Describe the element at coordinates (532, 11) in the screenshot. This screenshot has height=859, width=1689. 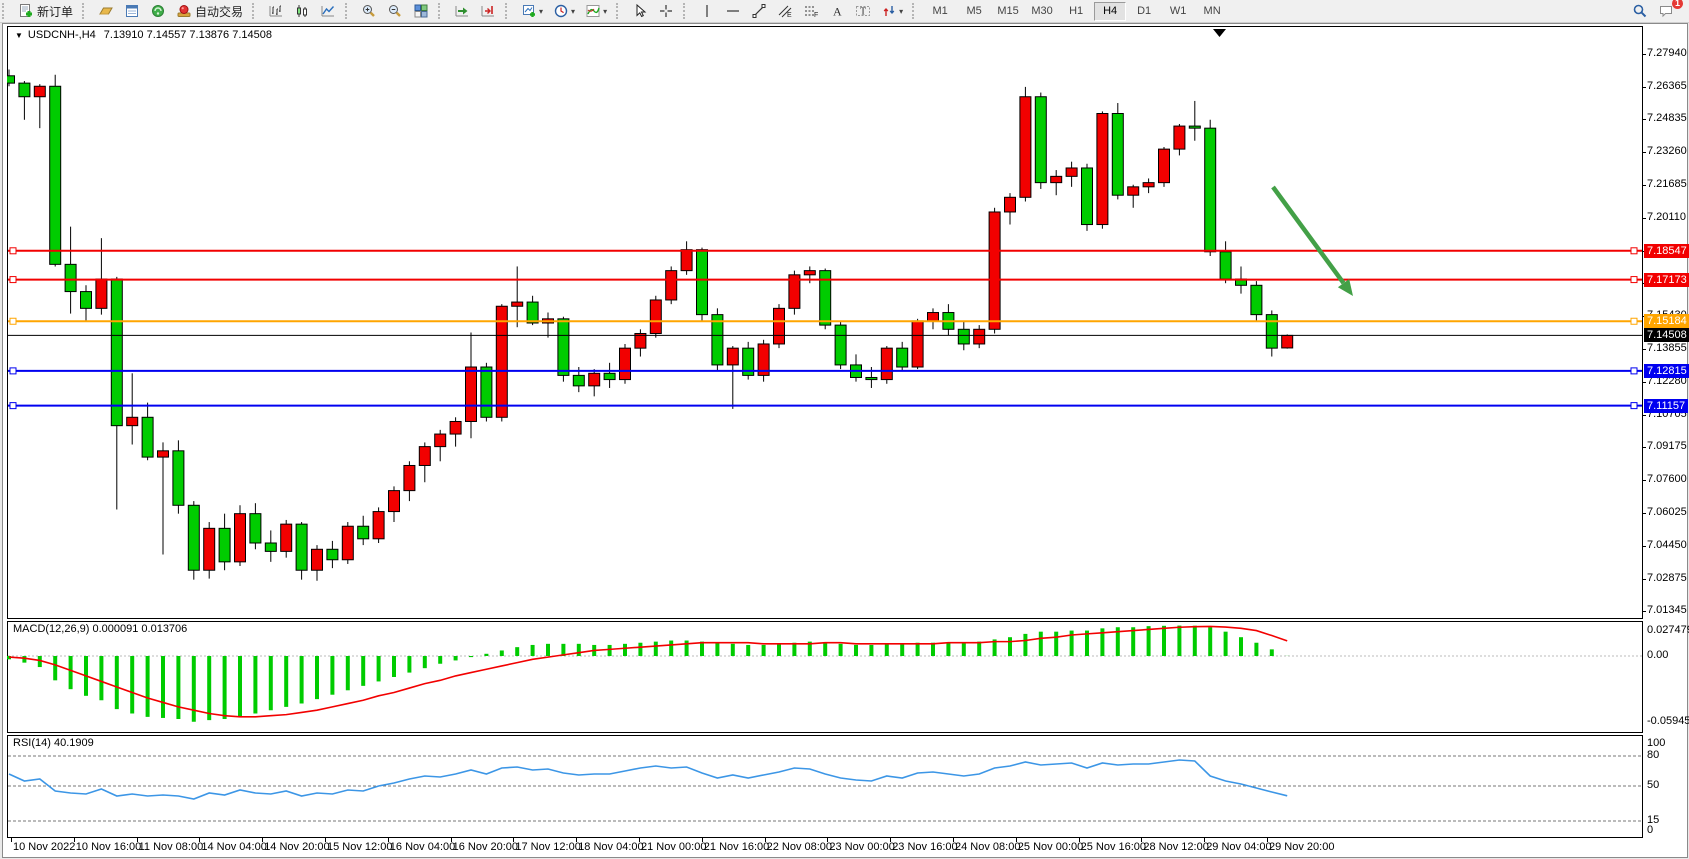
I see `new-chart-button: ▾` at that location.